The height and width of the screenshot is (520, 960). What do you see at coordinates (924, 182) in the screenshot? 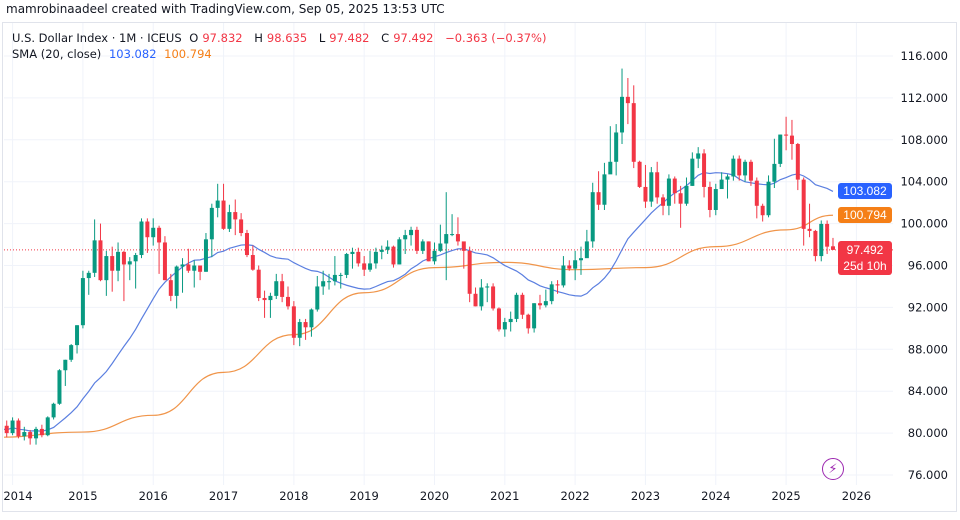
I see `y-tick-label: 104.000` at bounding box center [924, 182].